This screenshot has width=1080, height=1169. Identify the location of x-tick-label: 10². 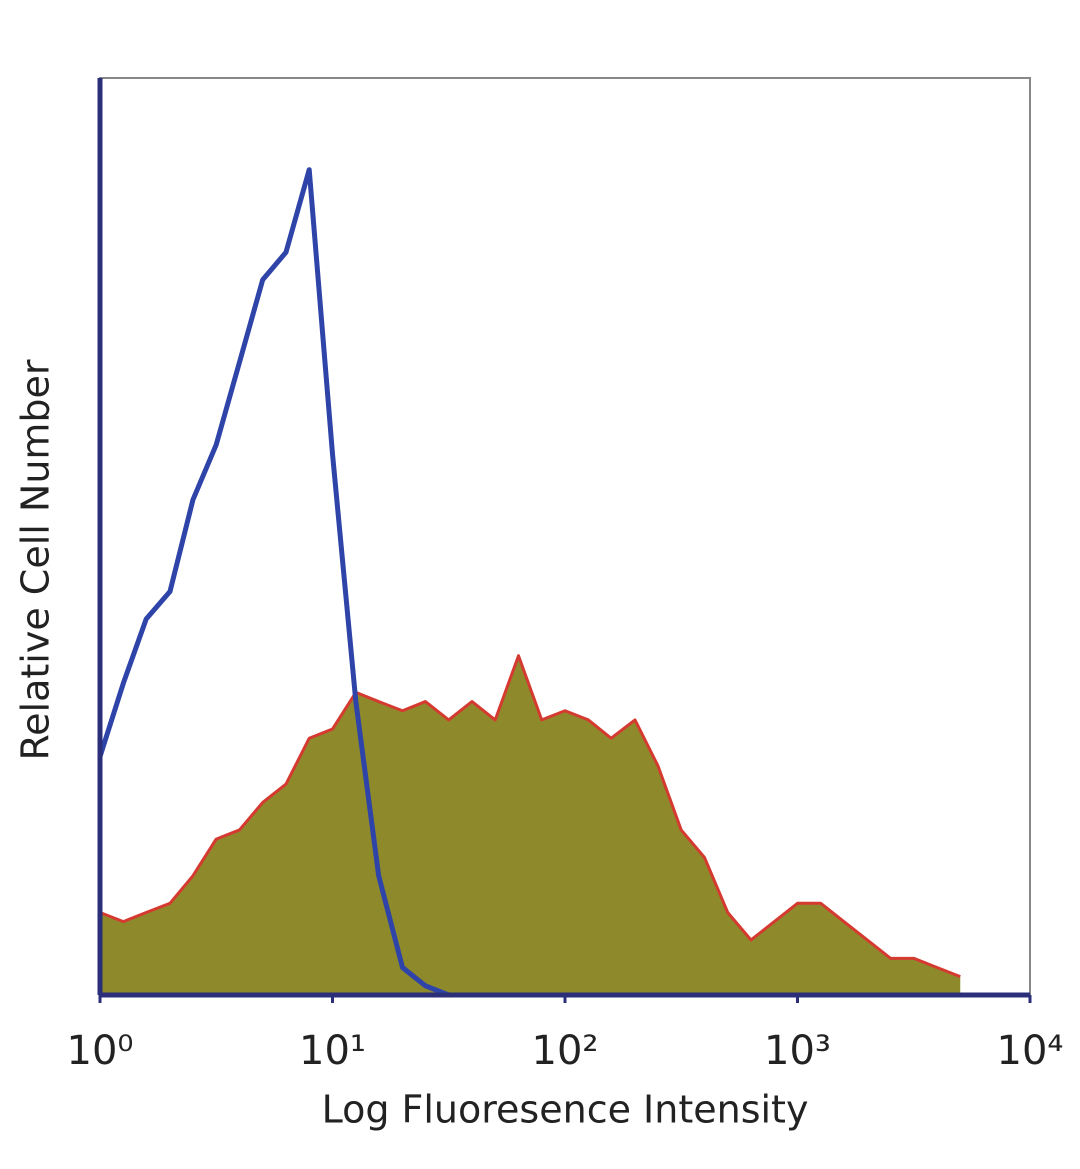
(565, 1051).